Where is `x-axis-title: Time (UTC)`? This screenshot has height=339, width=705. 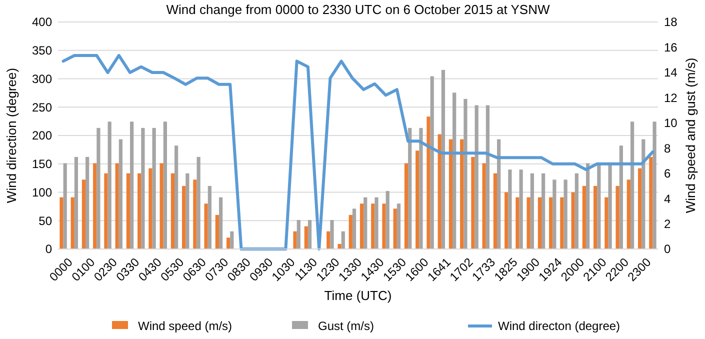 x-axis-title: Time (UTC) is located at coordinates (358, 295).